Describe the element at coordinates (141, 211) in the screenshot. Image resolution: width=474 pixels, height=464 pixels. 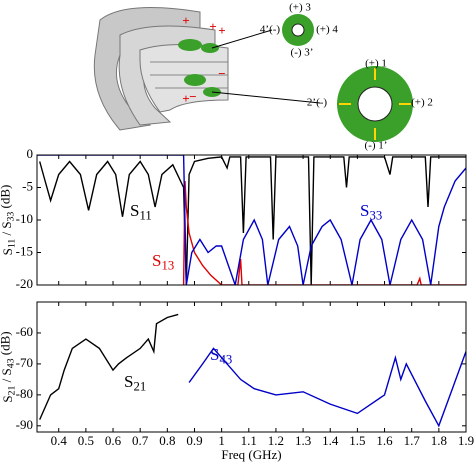
I see `series-label: S11` at that location.